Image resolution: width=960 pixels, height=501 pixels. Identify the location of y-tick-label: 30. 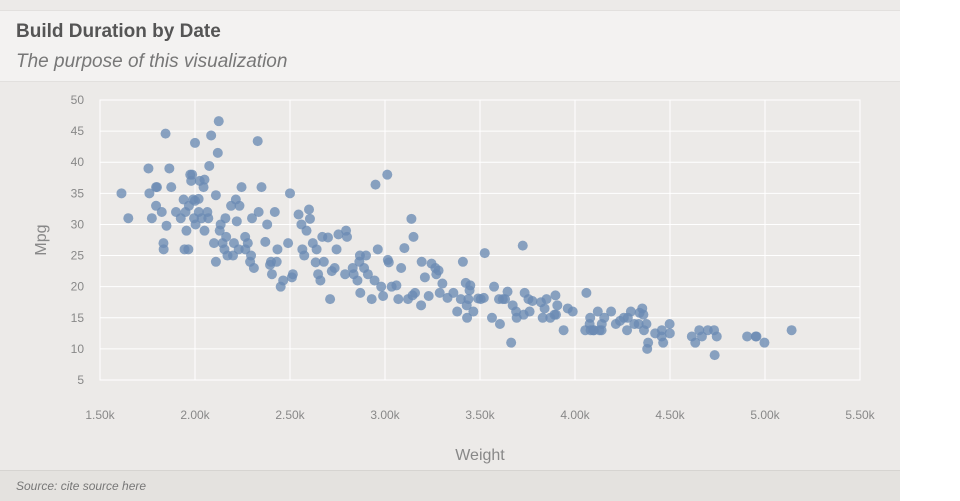
(78, 224).